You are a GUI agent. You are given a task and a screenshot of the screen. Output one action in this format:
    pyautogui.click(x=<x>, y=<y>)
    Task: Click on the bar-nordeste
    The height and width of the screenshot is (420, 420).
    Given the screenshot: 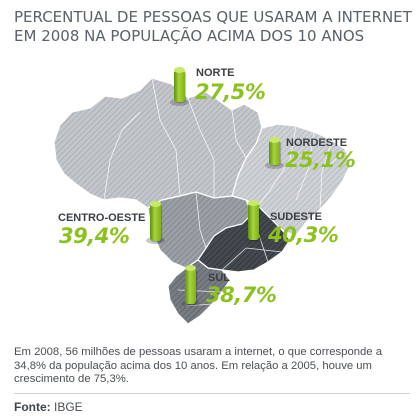 What is the action you would take?
    pyautogui.click(x=274, y=151)
    